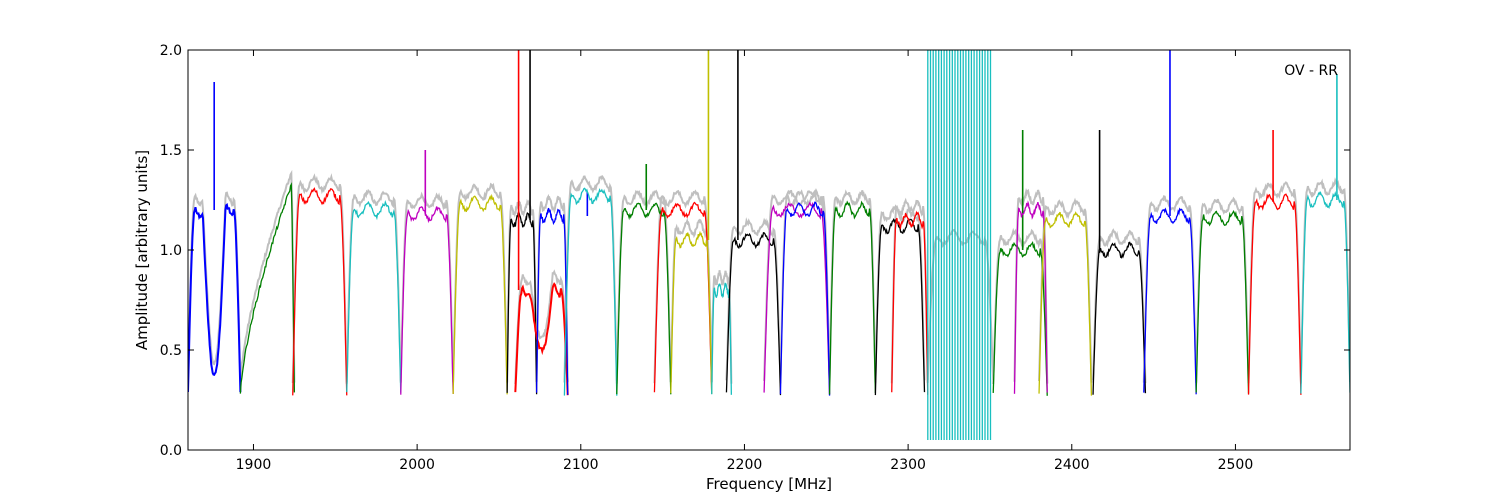 The width and height of the screenshot is (1500, 500). Describe the element at coordinates (1072, 465) in the screenshot. I see `x-tick-label-5: 2400` at that location.